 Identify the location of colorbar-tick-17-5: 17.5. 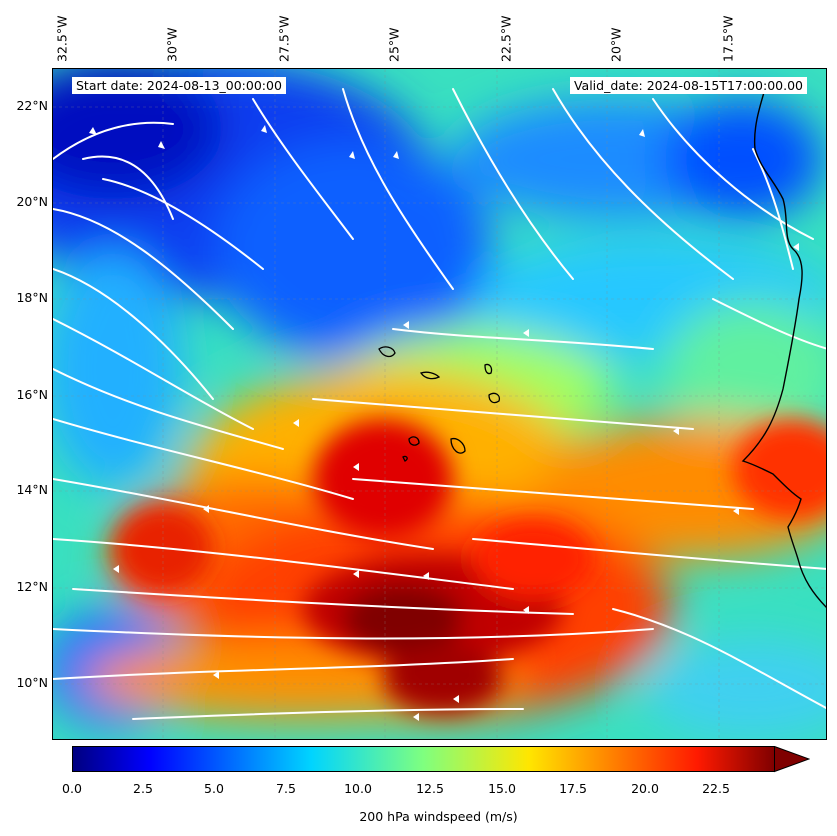
(573, 788).